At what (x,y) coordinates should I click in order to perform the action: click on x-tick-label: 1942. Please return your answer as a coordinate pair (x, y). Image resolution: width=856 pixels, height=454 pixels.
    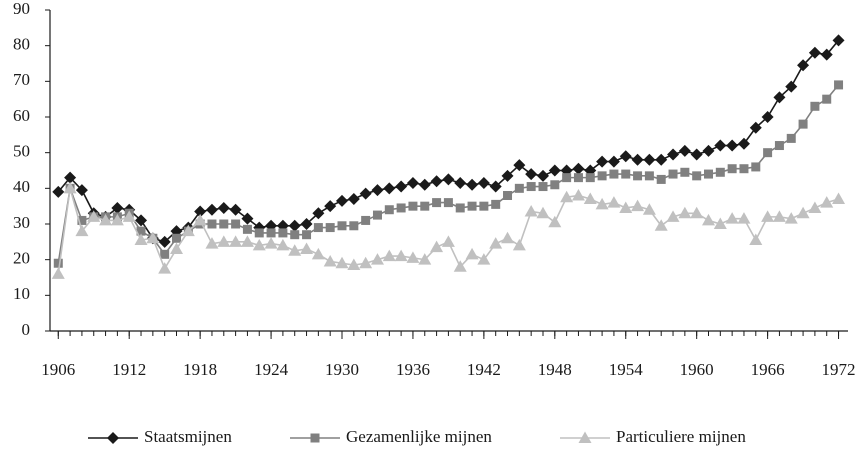
    Looking at the image, I should click on (484, 369).